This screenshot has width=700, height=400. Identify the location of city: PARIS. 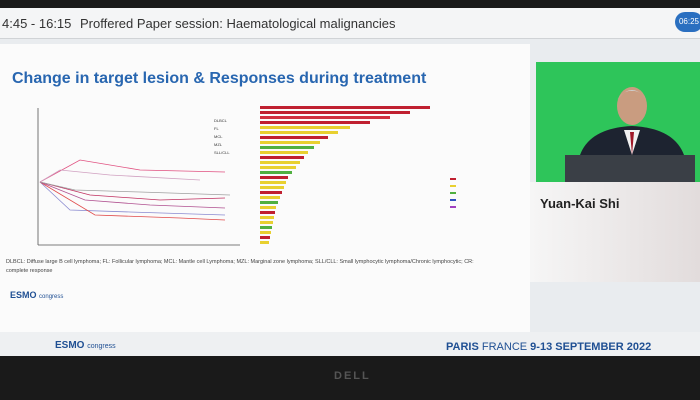
(462, 347).